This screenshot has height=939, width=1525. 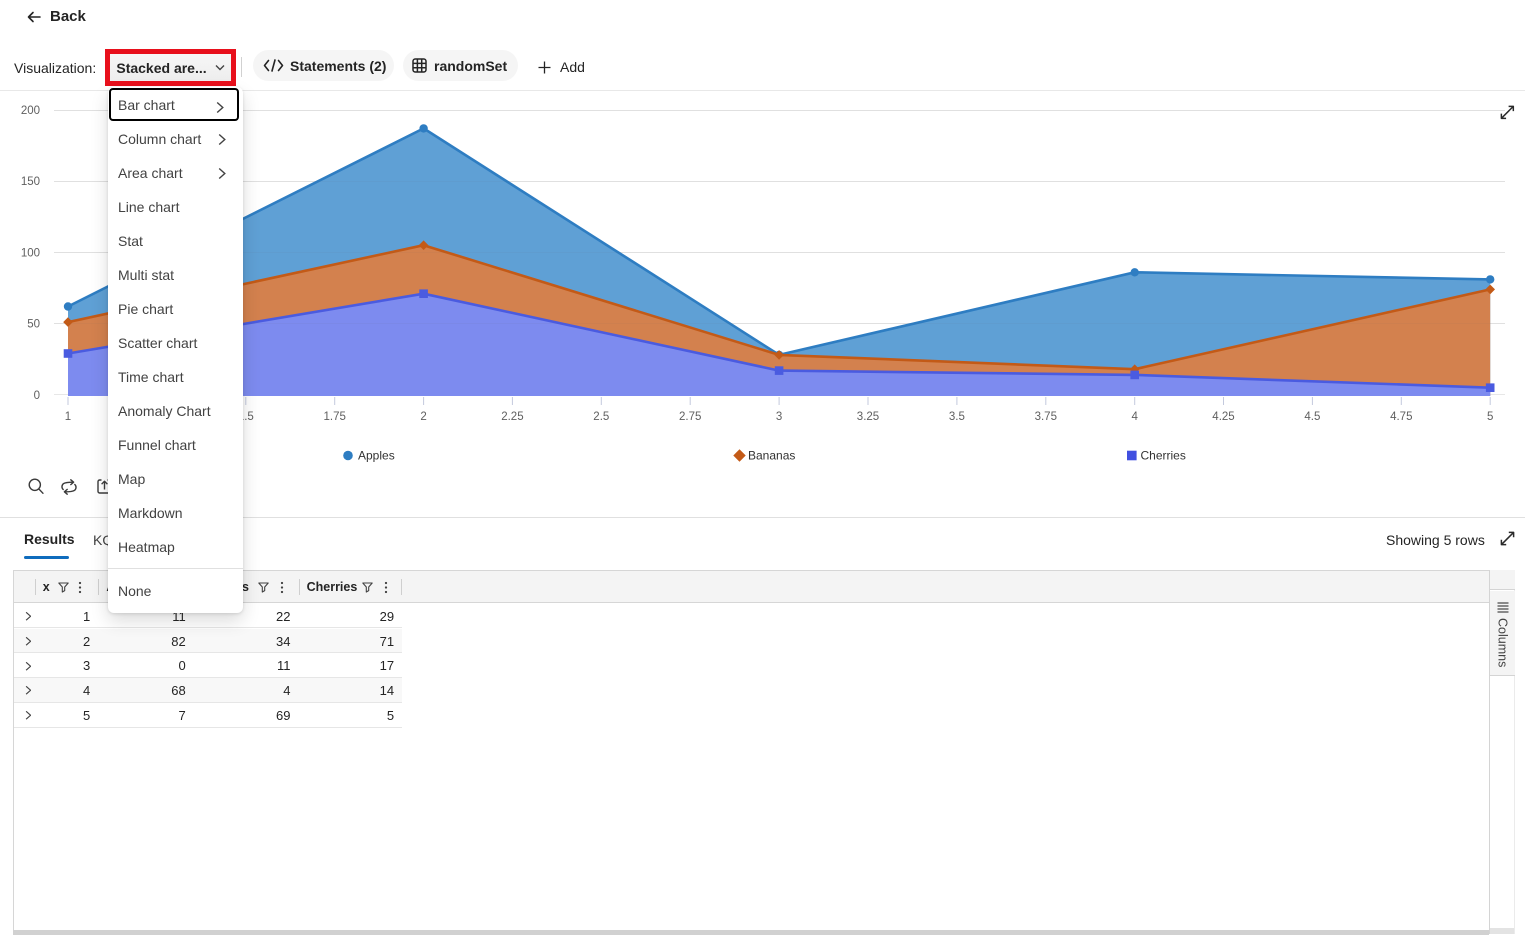 What do you see at coordinates (1134, 417) in the screenshot?
I see `svg-text: 4` at bounding box center [1134, 417].